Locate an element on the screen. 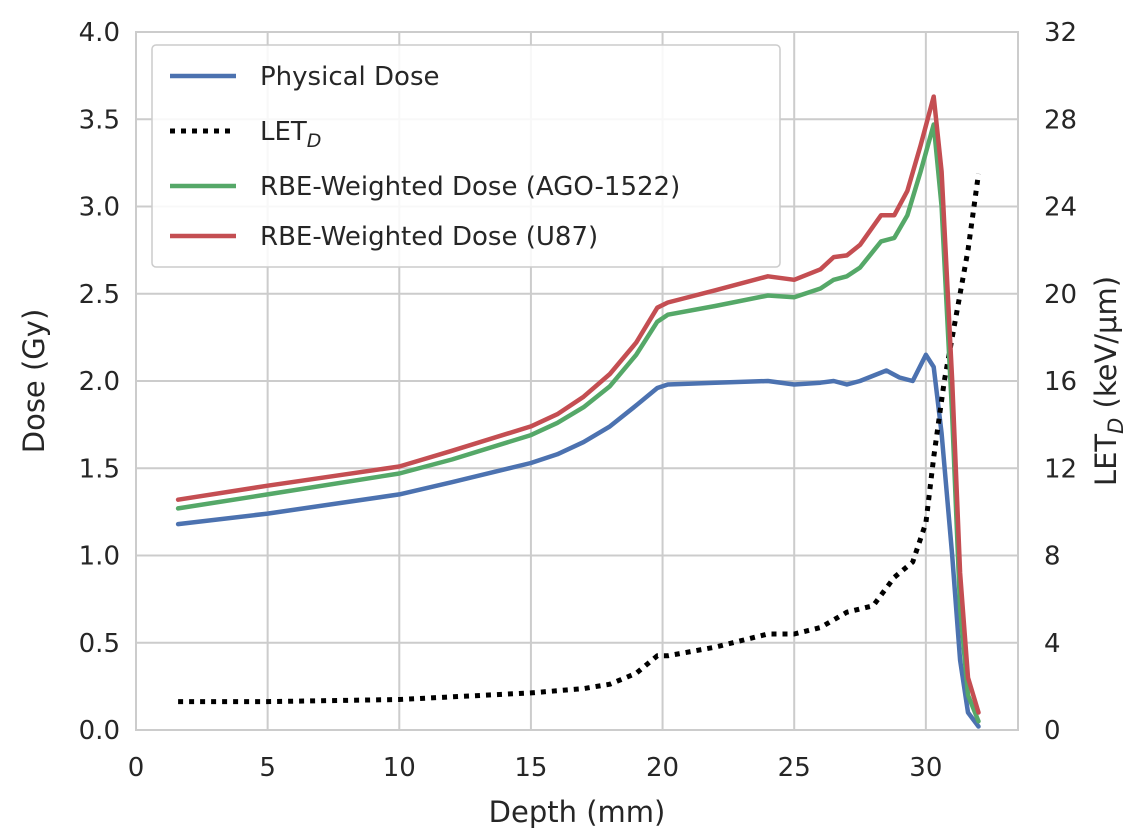 Image resolution: width=1134 pixels, height=834 pixels. legend-label-let-sub: D is located at coordinates (314, 141).